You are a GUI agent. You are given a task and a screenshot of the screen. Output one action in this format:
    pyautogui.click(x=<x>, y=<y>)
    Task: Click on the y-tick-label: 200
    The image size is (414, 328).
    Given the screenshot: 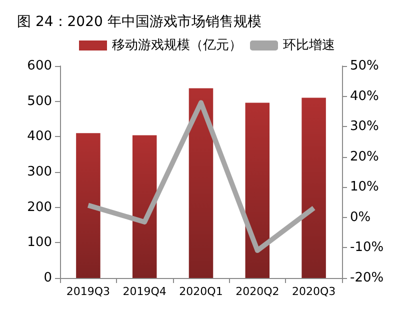 What is the action you would take?
    pyautogui.click(x=39, y=207)
    